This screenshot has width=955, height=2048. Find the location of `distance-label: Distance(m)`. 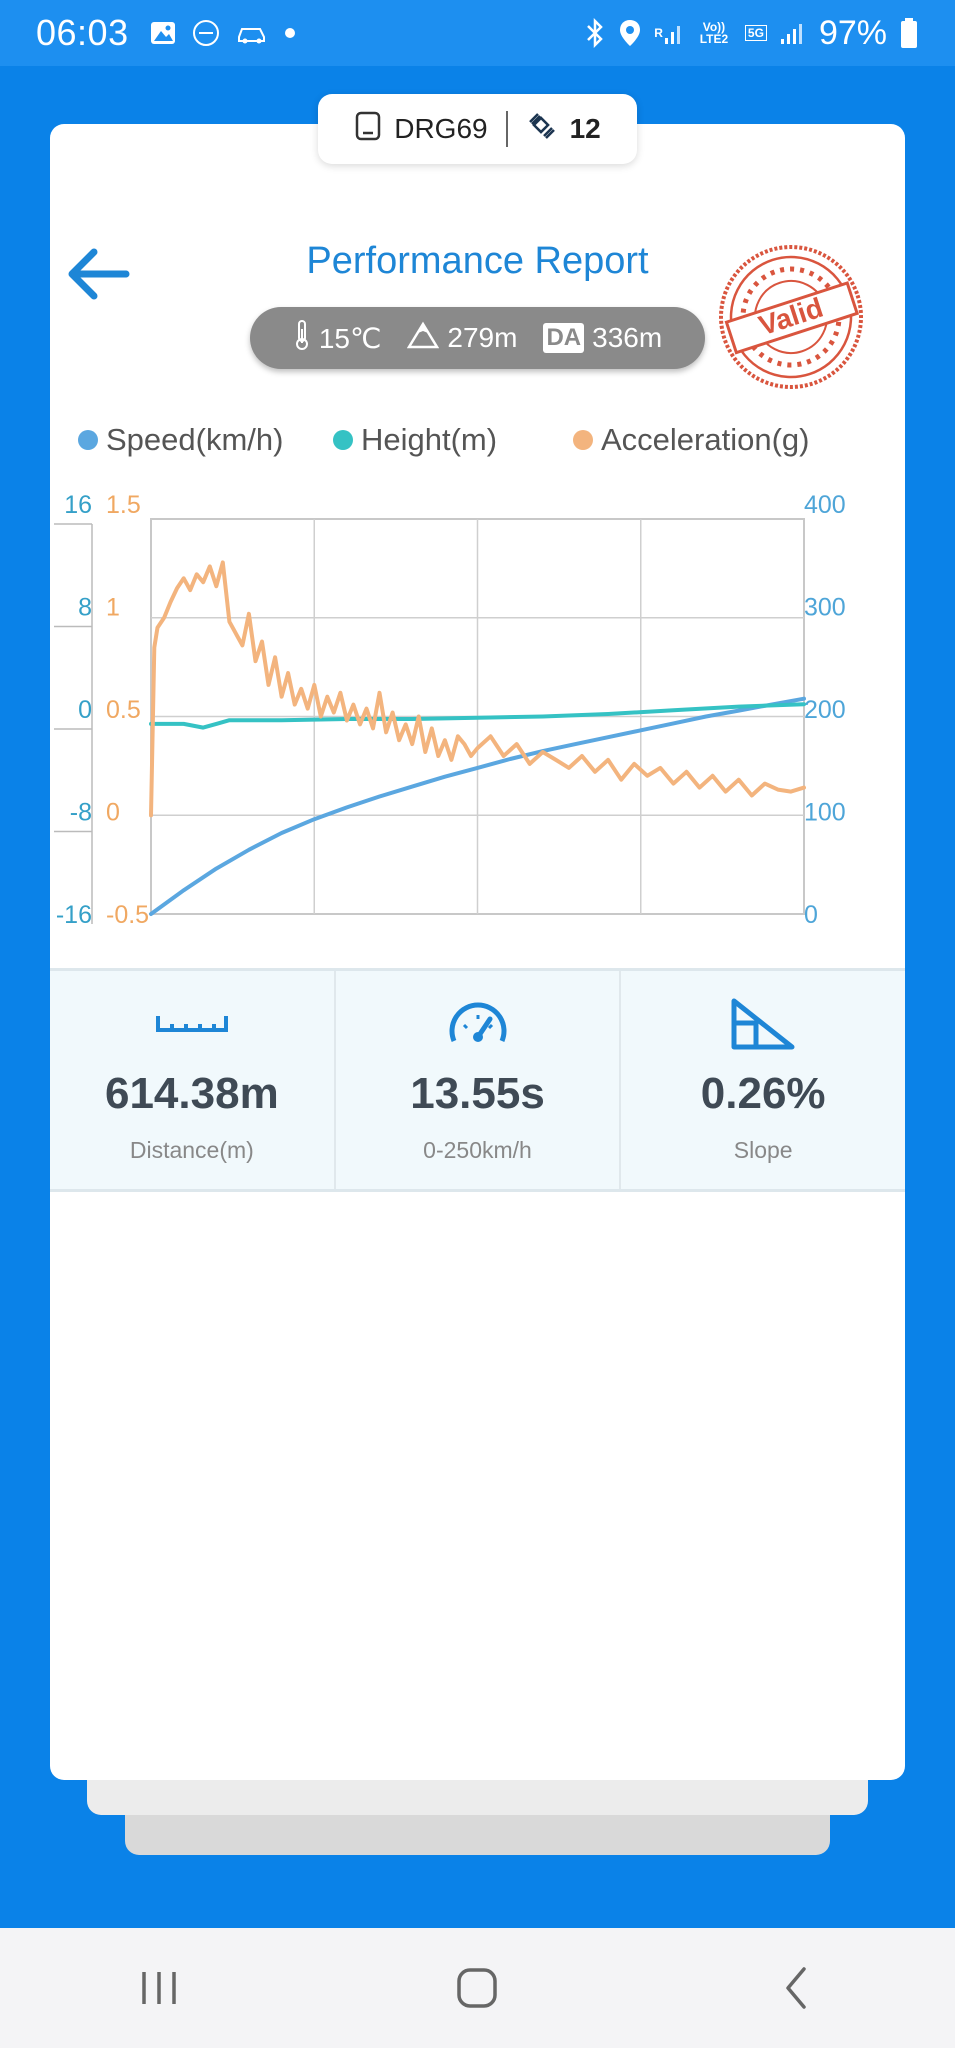

distance-label: Distance(m) is located at coordinates (191, 1150).